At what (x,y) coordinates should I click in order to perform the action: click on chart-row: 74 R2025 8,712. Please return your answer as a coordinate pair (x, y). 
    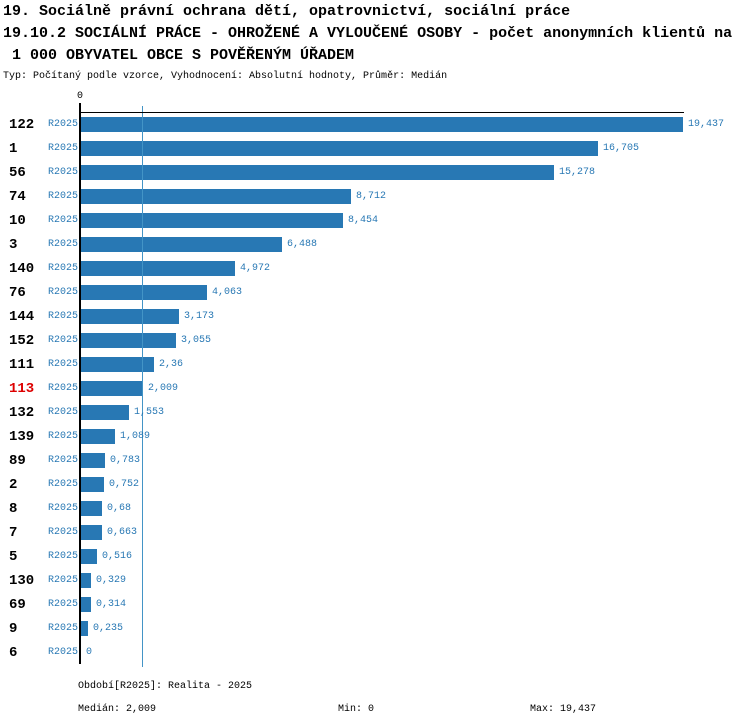
    Looking at the image, I should click on (375, 197).